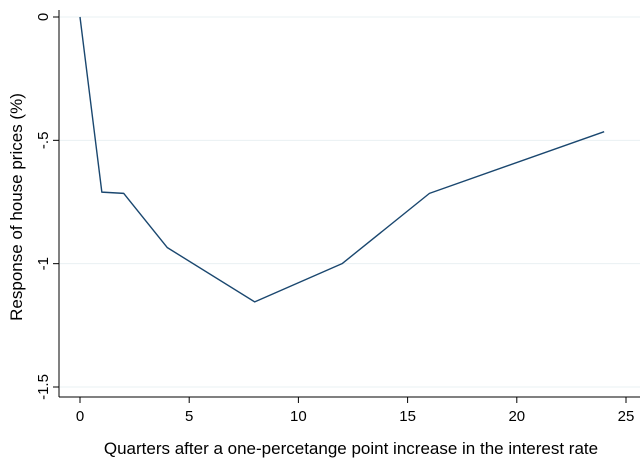 This screenshot has width=644, height=464. I want to click on y-tick-label-3: -1.5, so click(43, 387).